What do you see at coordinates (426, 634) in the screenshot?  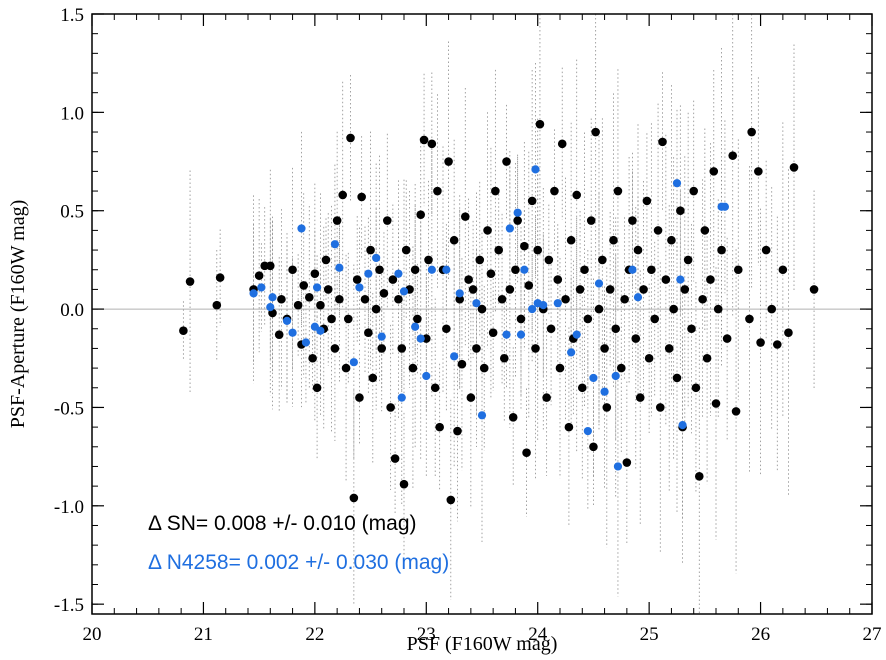 I see `x-tick-label-3: 23` at bounding box center [426, 634].